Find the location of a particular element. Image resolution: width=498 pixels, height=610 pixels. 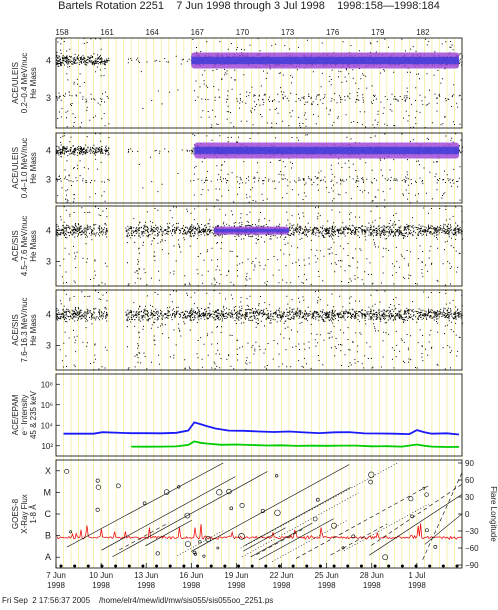

epam-line-235-keV is located at coordinates (295, 444).